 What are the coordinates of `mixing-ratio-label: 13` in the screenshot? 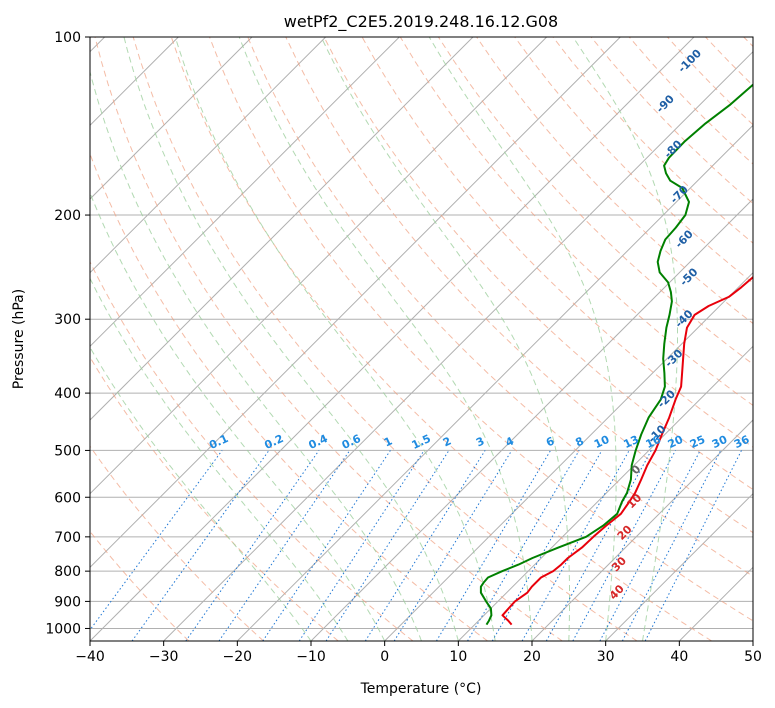 It's located at (631, 442).